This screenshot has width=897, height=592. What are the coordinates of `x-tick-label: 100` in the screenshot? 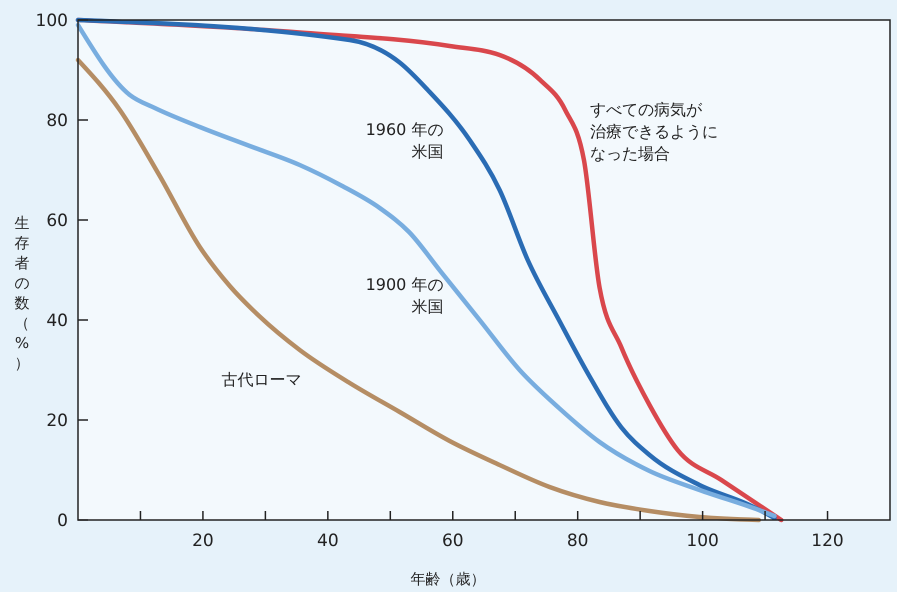 It's located at (702, 541).